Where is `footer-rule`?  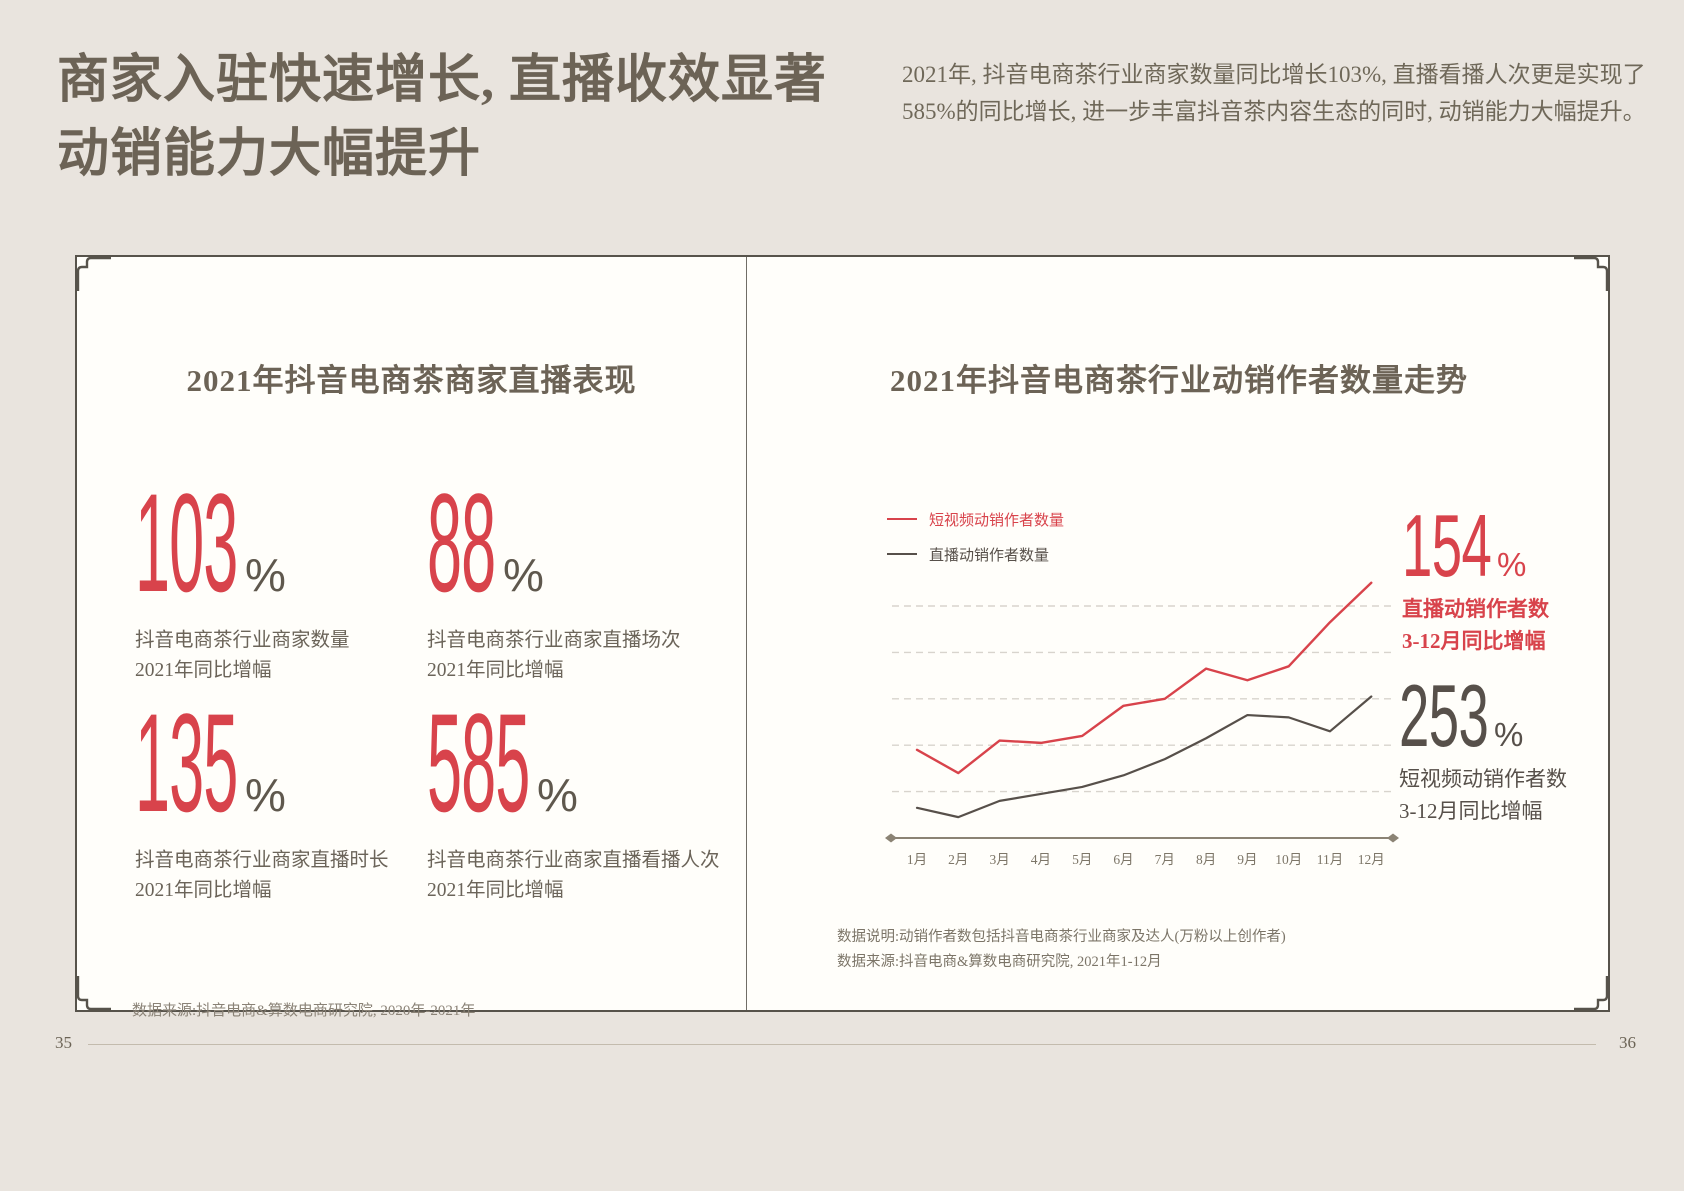
footer-rule is located at coordinates (842, 1044).